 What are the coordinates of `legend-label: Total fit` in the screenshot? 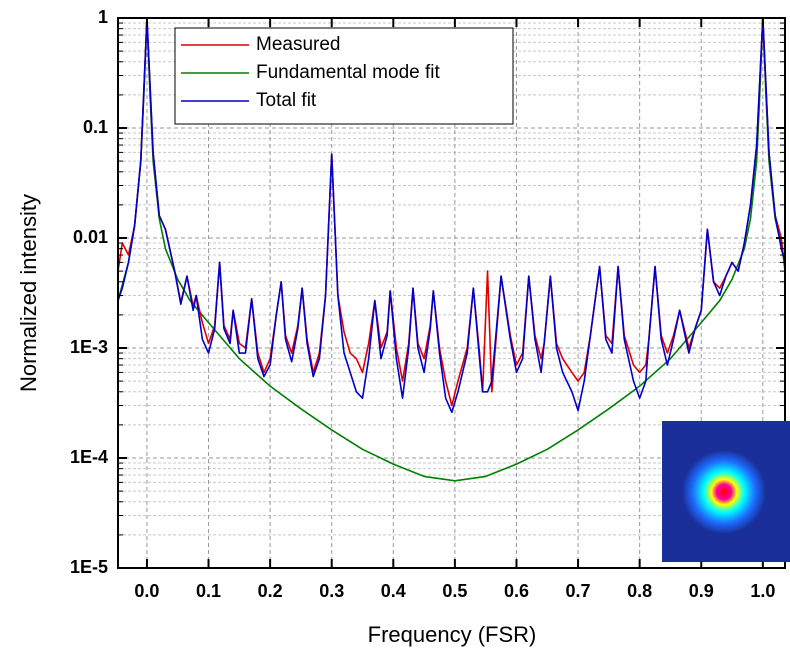 It's located at (286, 100).